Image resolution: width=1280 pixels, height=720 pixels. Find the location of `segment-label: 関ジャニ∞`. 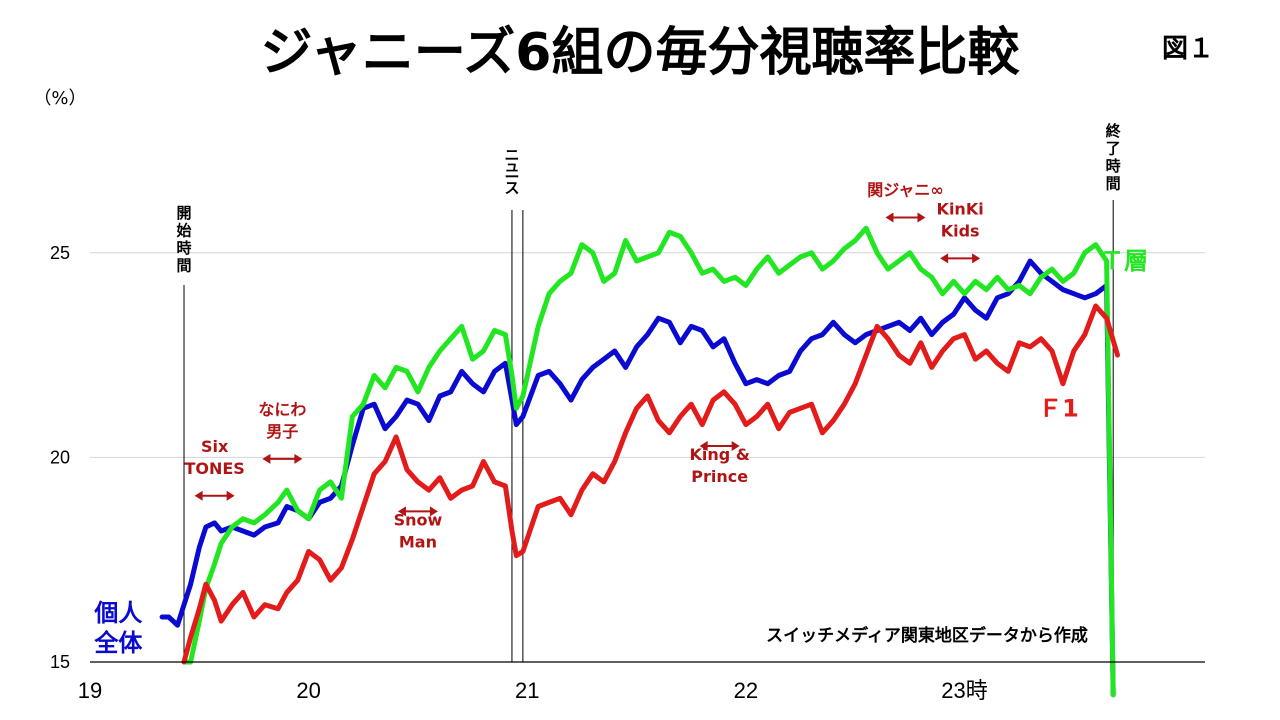

segment-label: 関ジャニ∞ is located at coordinates (905, 189).